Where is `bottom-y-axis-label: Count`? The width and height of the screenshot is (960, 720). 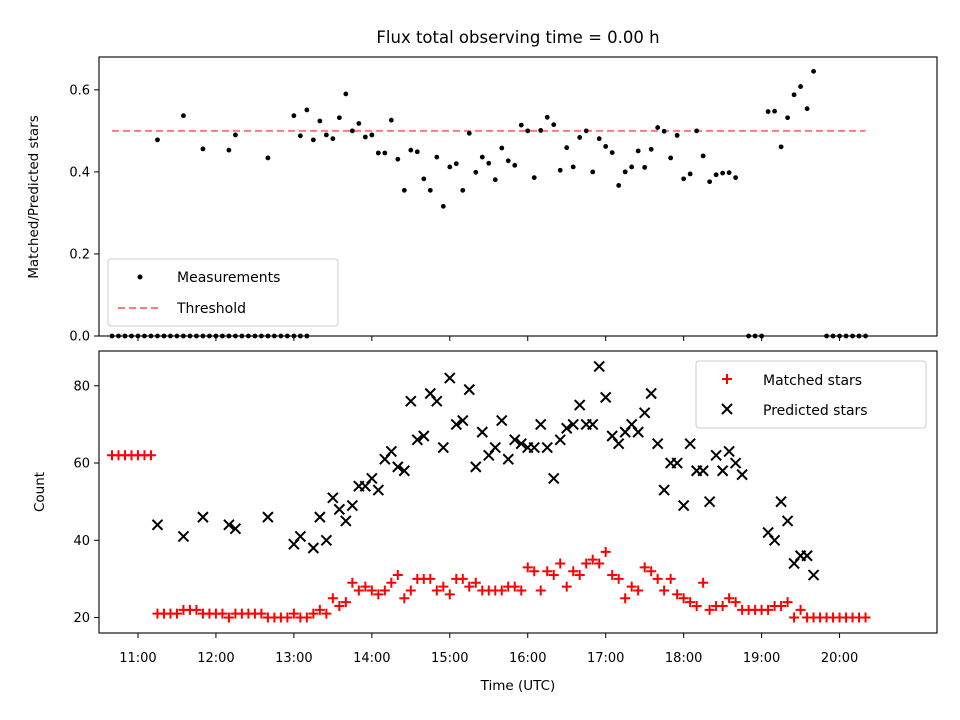 bottom-y-axis-label: Count is located at coordinates (40, 492).